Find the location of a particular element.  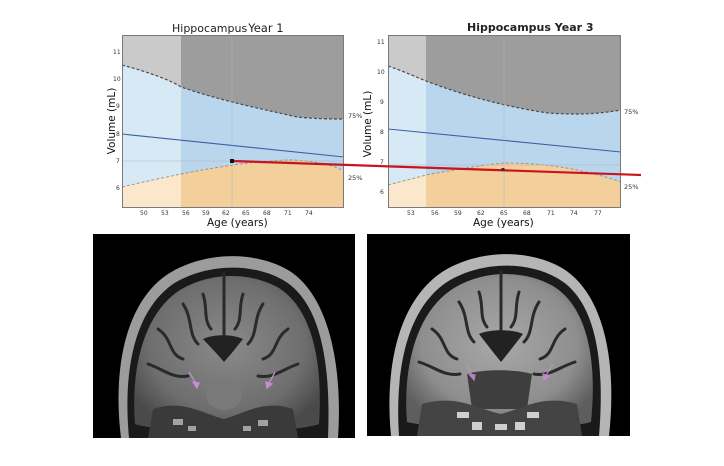

chart2-xtick: 65 is located at coordinates (504, 213).